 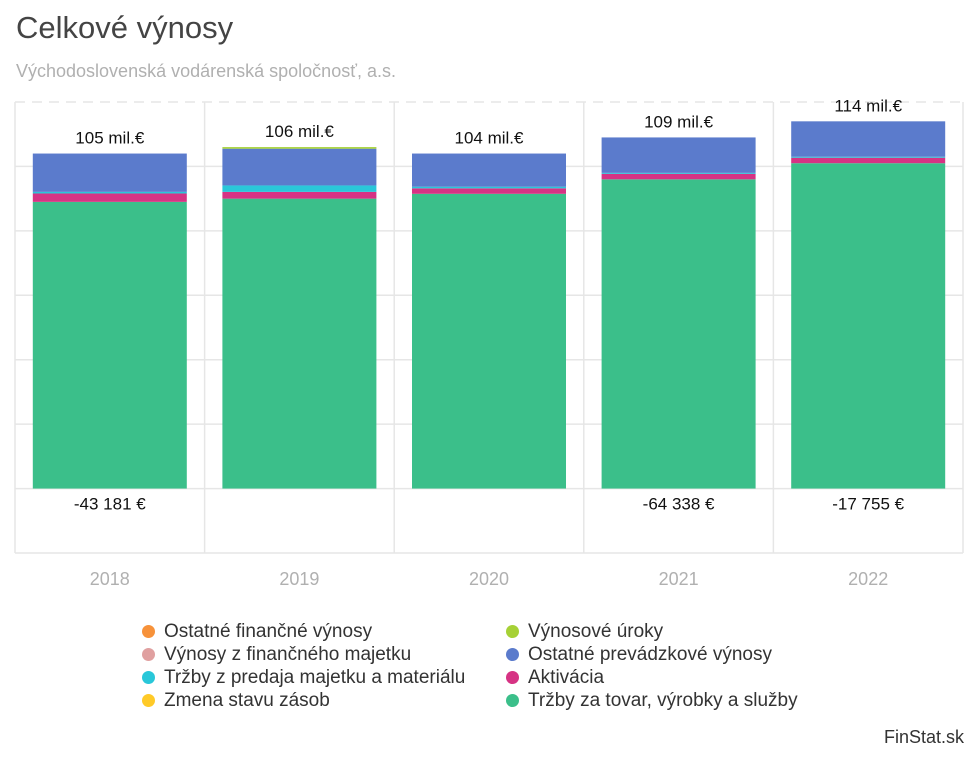 I want to click on x-tick-label: 2021, so click(x=679, y=579).